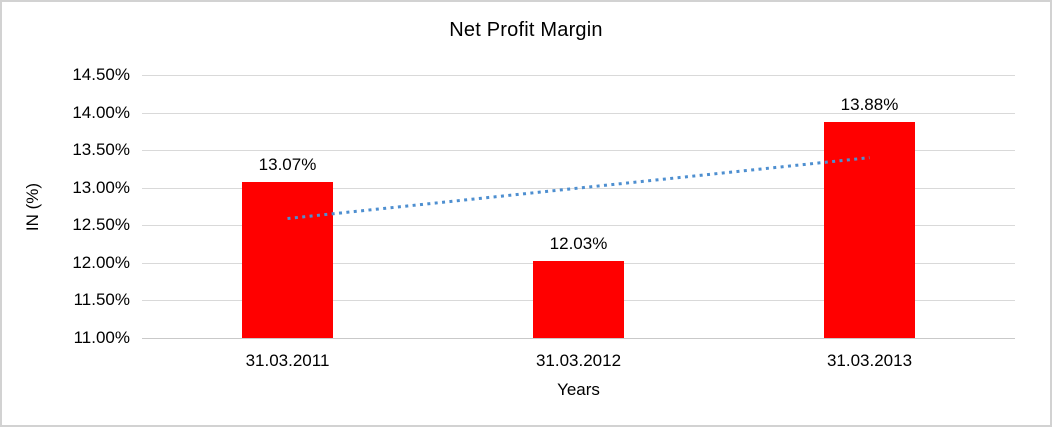 The height and width of the screenshot is (427, 1052). Describe the element at coordinates (578, 243) in the screenshot. I see `bar-data-label: 12.03%` at that location.